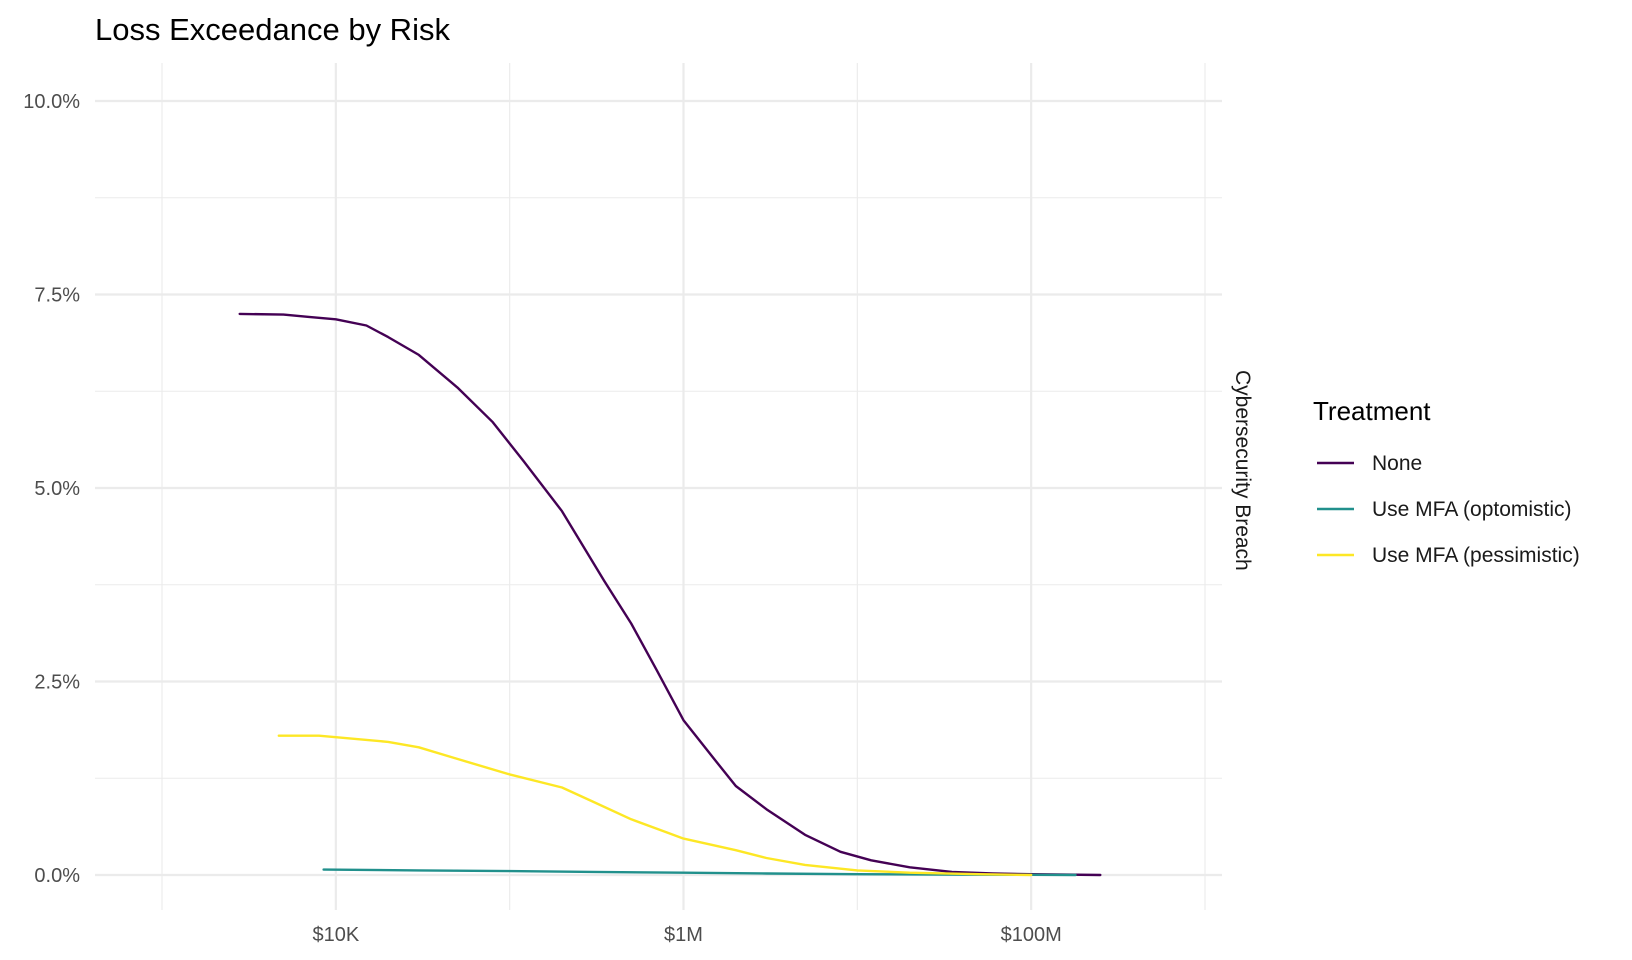 The image size is (1632, 960). Describe the element at coordinates (1472, 509) in the screenshot. I see `legend-label: Use MFA (optomistic)` at that location.